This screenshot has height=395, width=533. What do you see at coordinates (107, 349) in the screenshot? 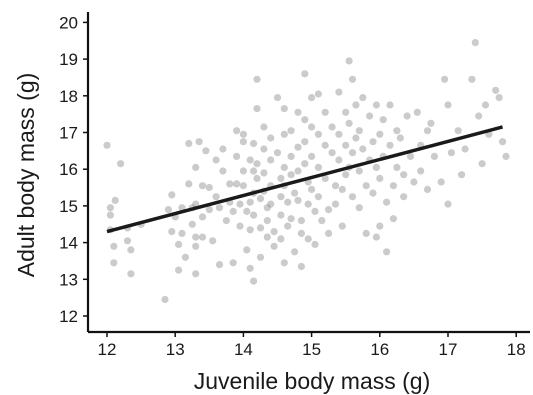
I see `x-tick-label: 12` at bounding box center [107, 349].